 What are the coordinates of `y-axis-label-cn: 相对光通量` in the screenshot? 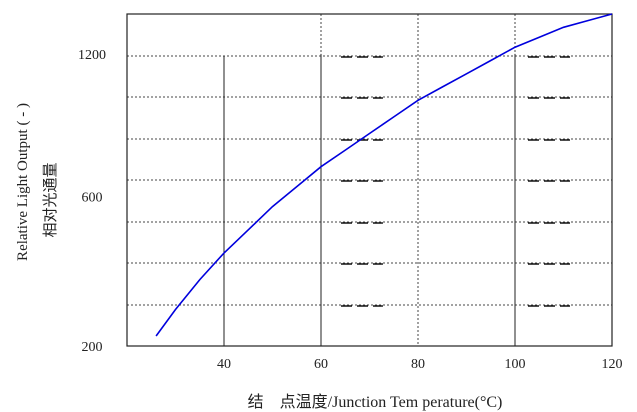 It's located at (50, 199).